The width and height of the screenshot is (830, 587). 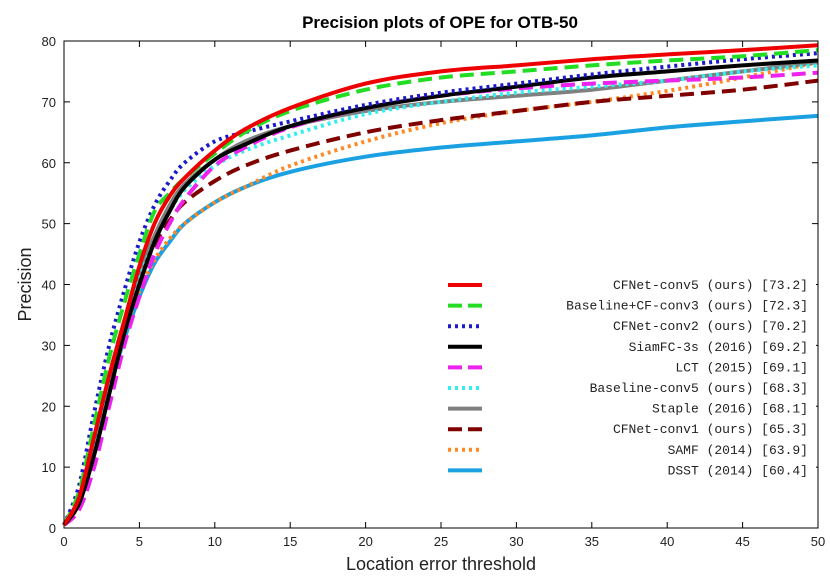 I want to click on legend-label: DSST (2014) [60.4], so click(x=738, y=470).